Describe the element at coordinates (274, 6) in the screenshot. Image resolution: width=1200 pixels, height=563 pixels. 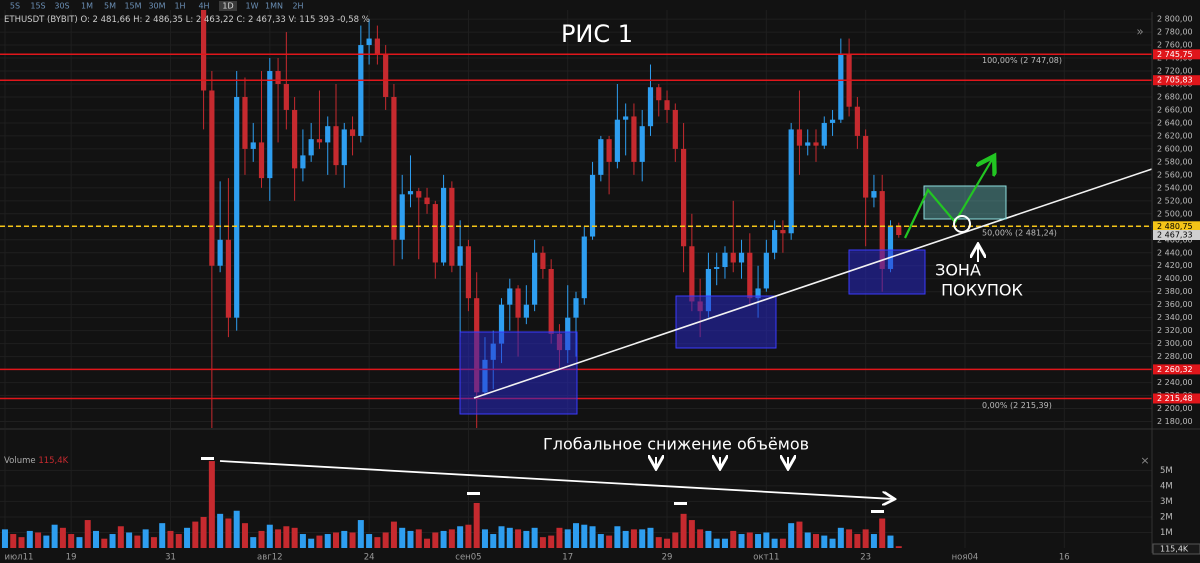
I see `toolbar-item: 1MN` at that location.